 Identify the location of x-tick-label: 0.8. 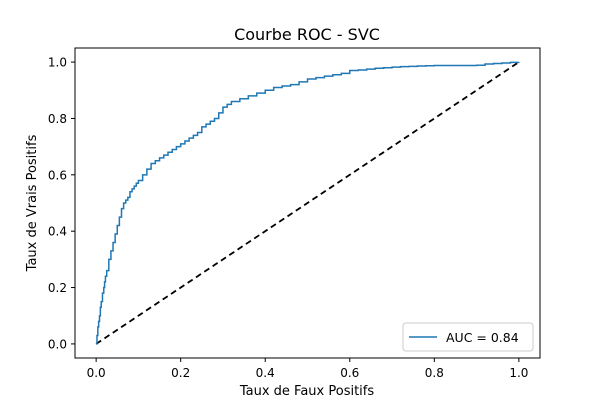
(434, 373).